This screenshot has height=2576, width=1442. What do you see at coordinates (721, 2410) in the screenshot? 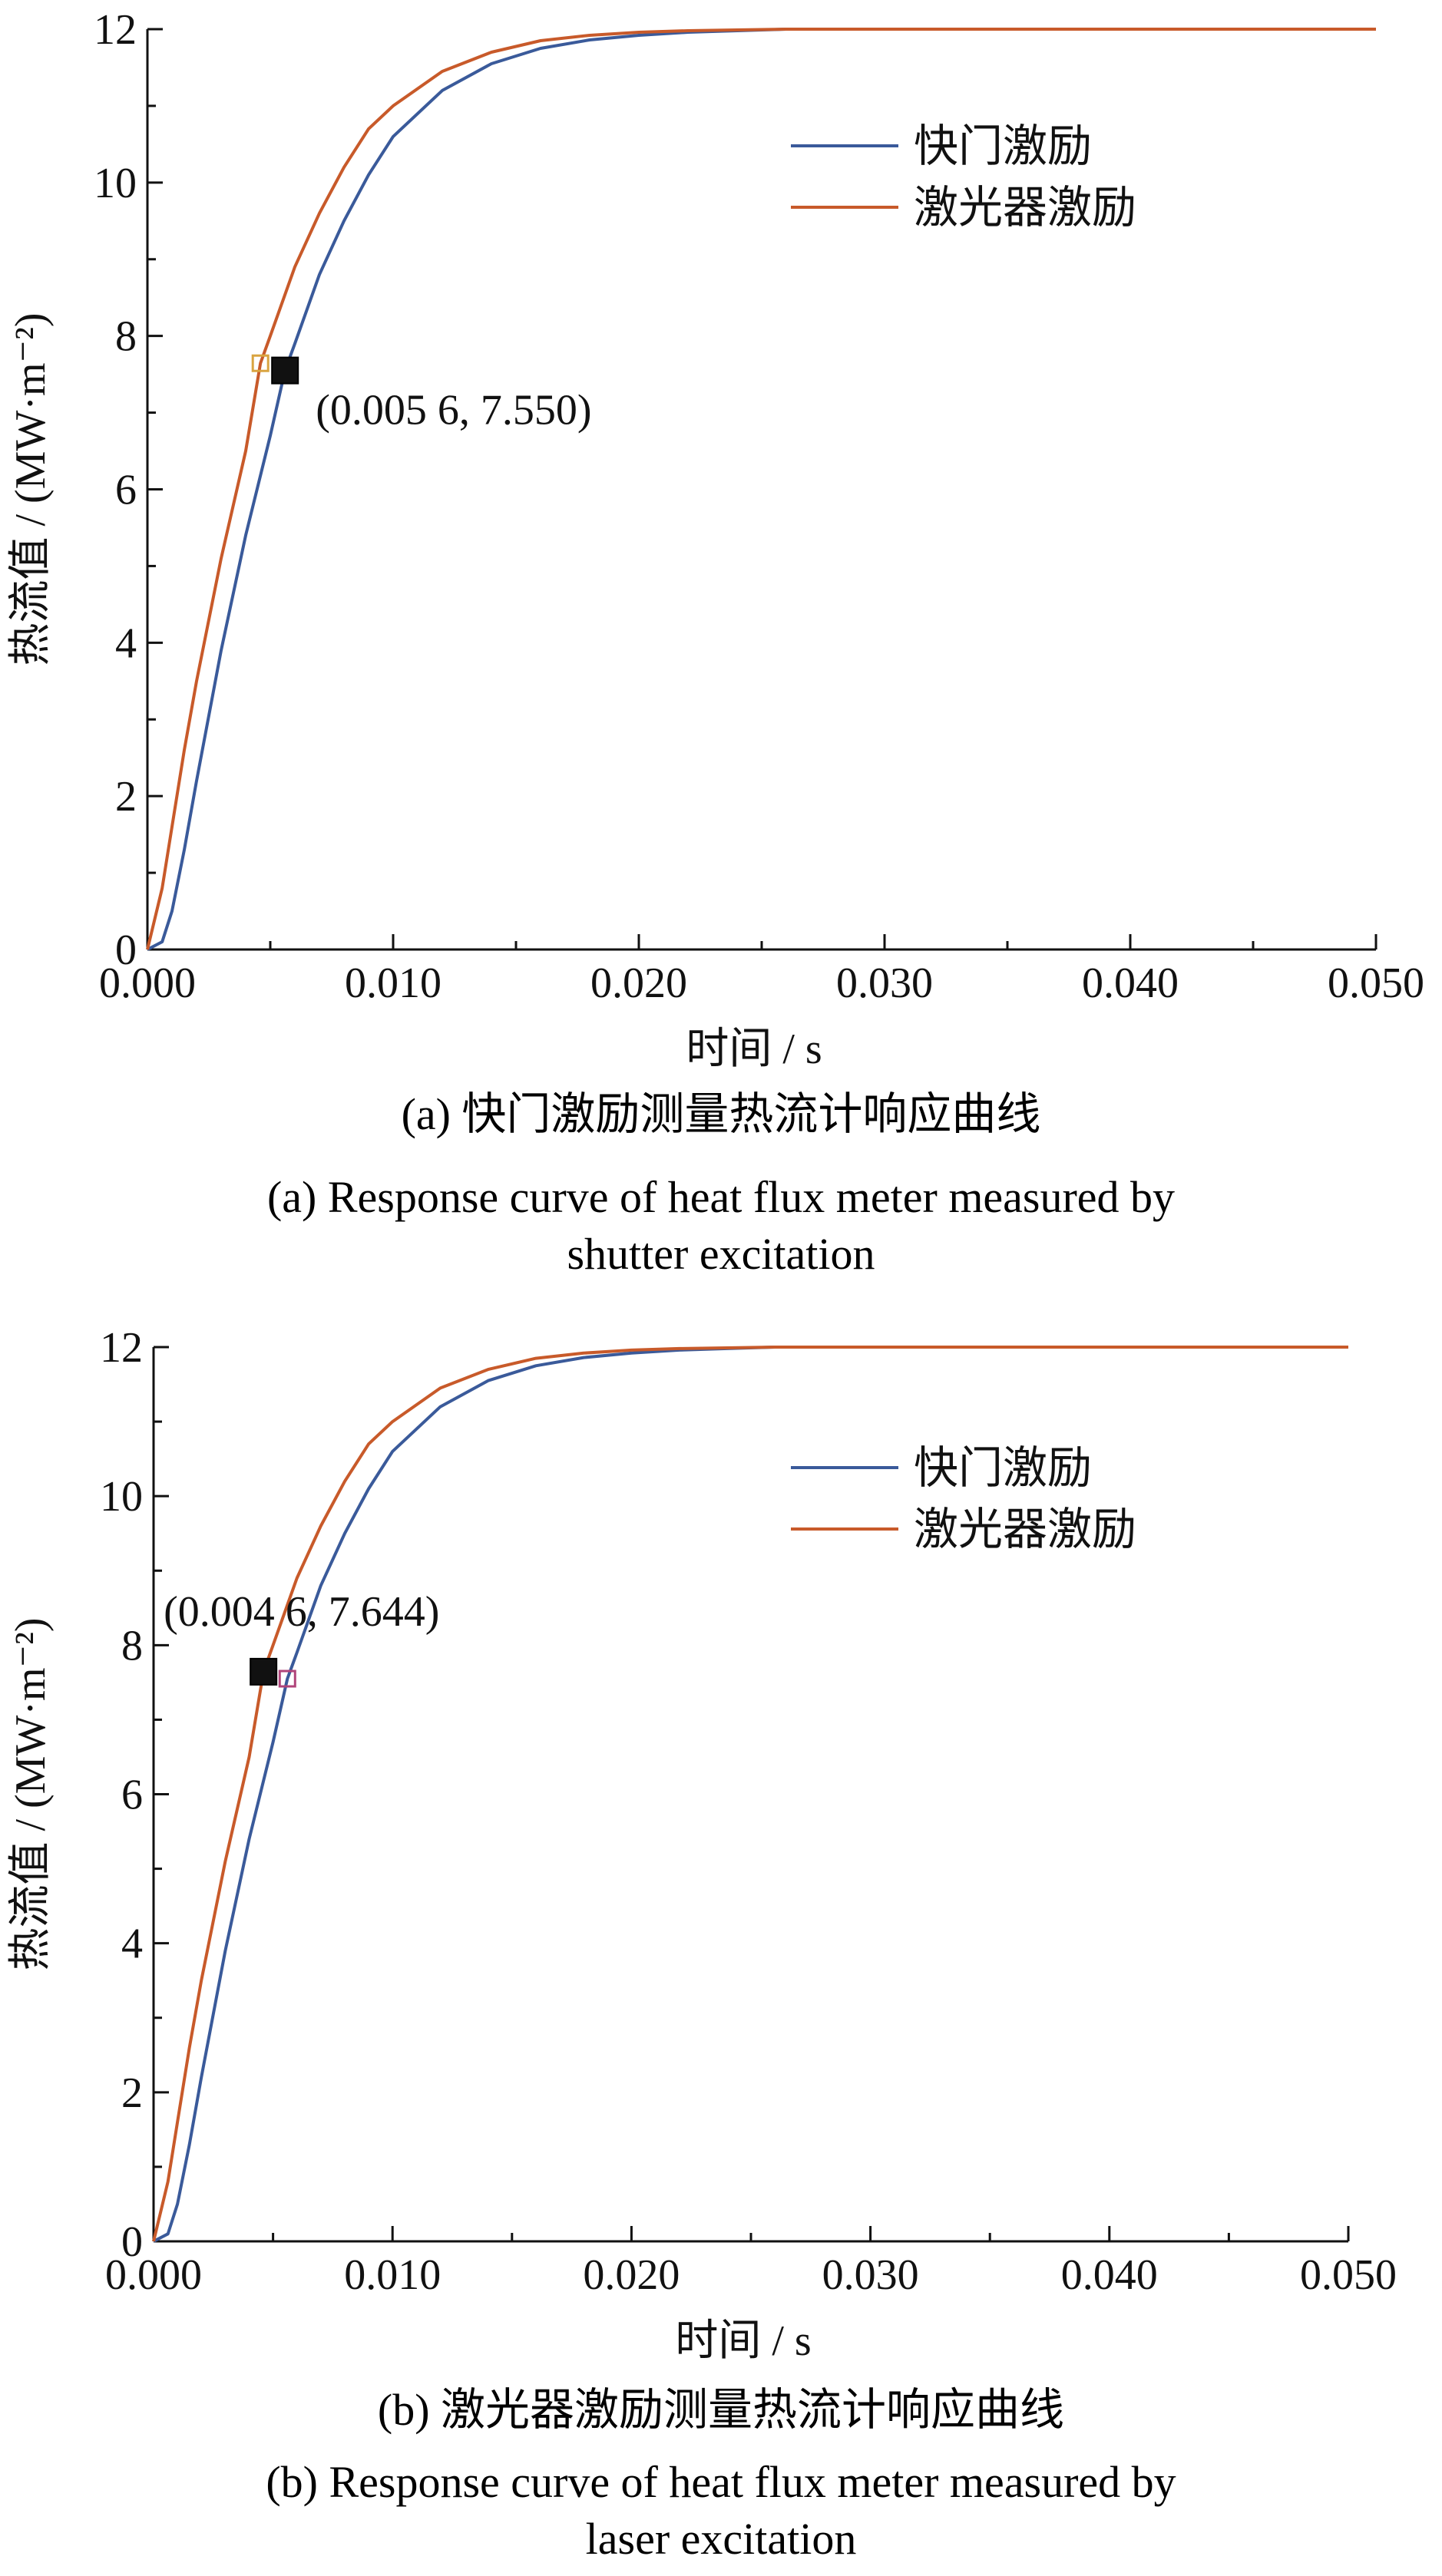
I see `caption-b-zh: (b) 激光器激励测量热流计响应曲线` at bounding box center [721, 2410].